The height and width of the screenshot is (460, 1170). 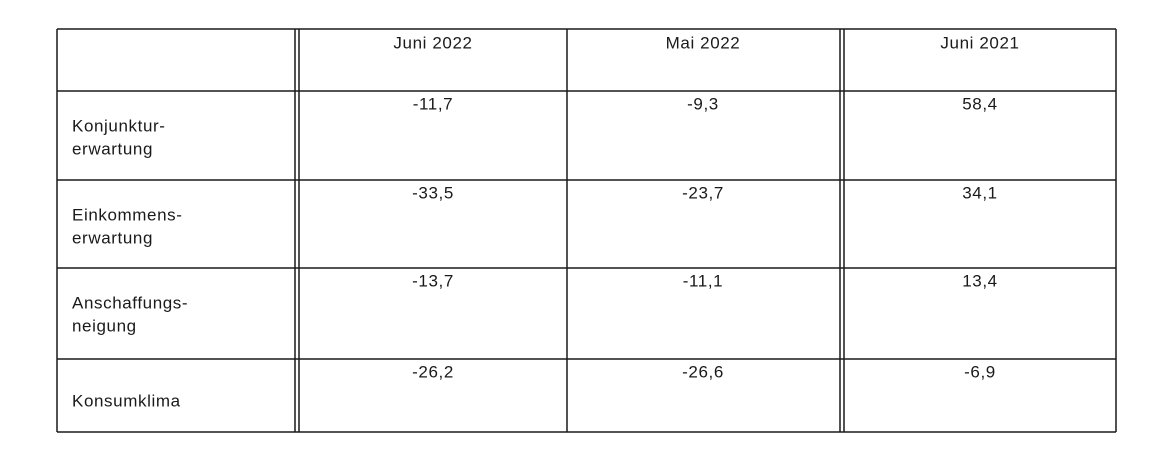 What do you see at coordinates (433, 103) in the screenshot?
I see `cell-value: -11,7` at bounding box center [433, 103].